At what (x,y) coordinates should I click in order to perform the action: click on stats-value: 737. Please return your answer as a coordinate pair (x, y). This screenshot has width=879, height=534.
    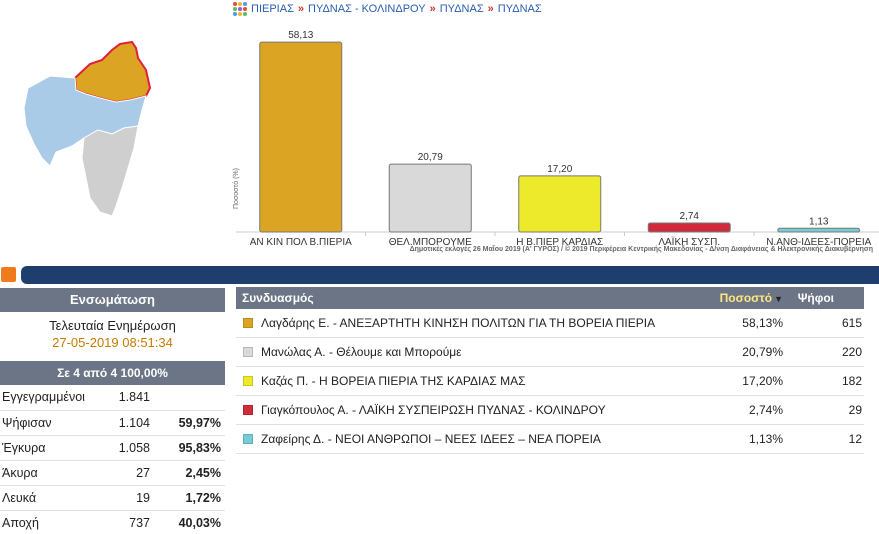
    Looking at the image, I should click on (131, 522).